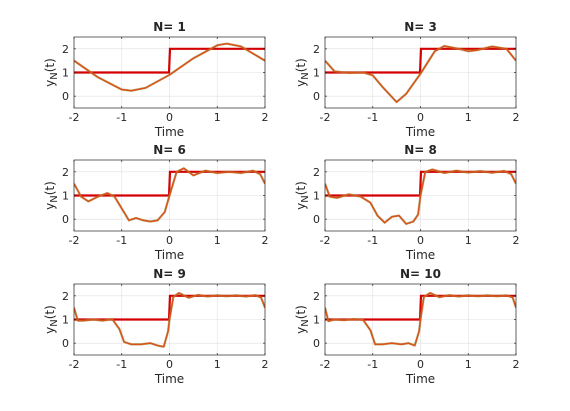 The image size is (570, 411). I want to click on subplot-title: N= 6, so click(169, 150).